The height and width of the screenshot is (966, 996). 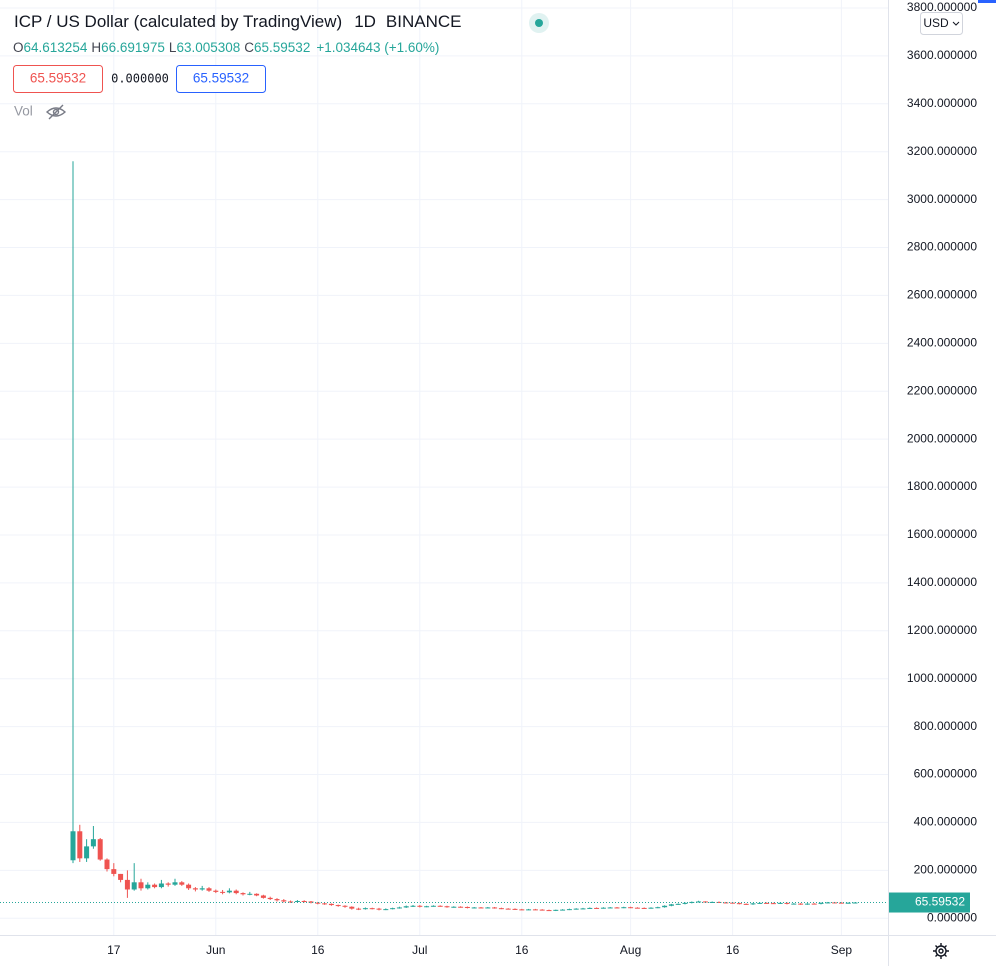 I want to click on ohlc-value: 66.691975, so click(x=133, y=47).